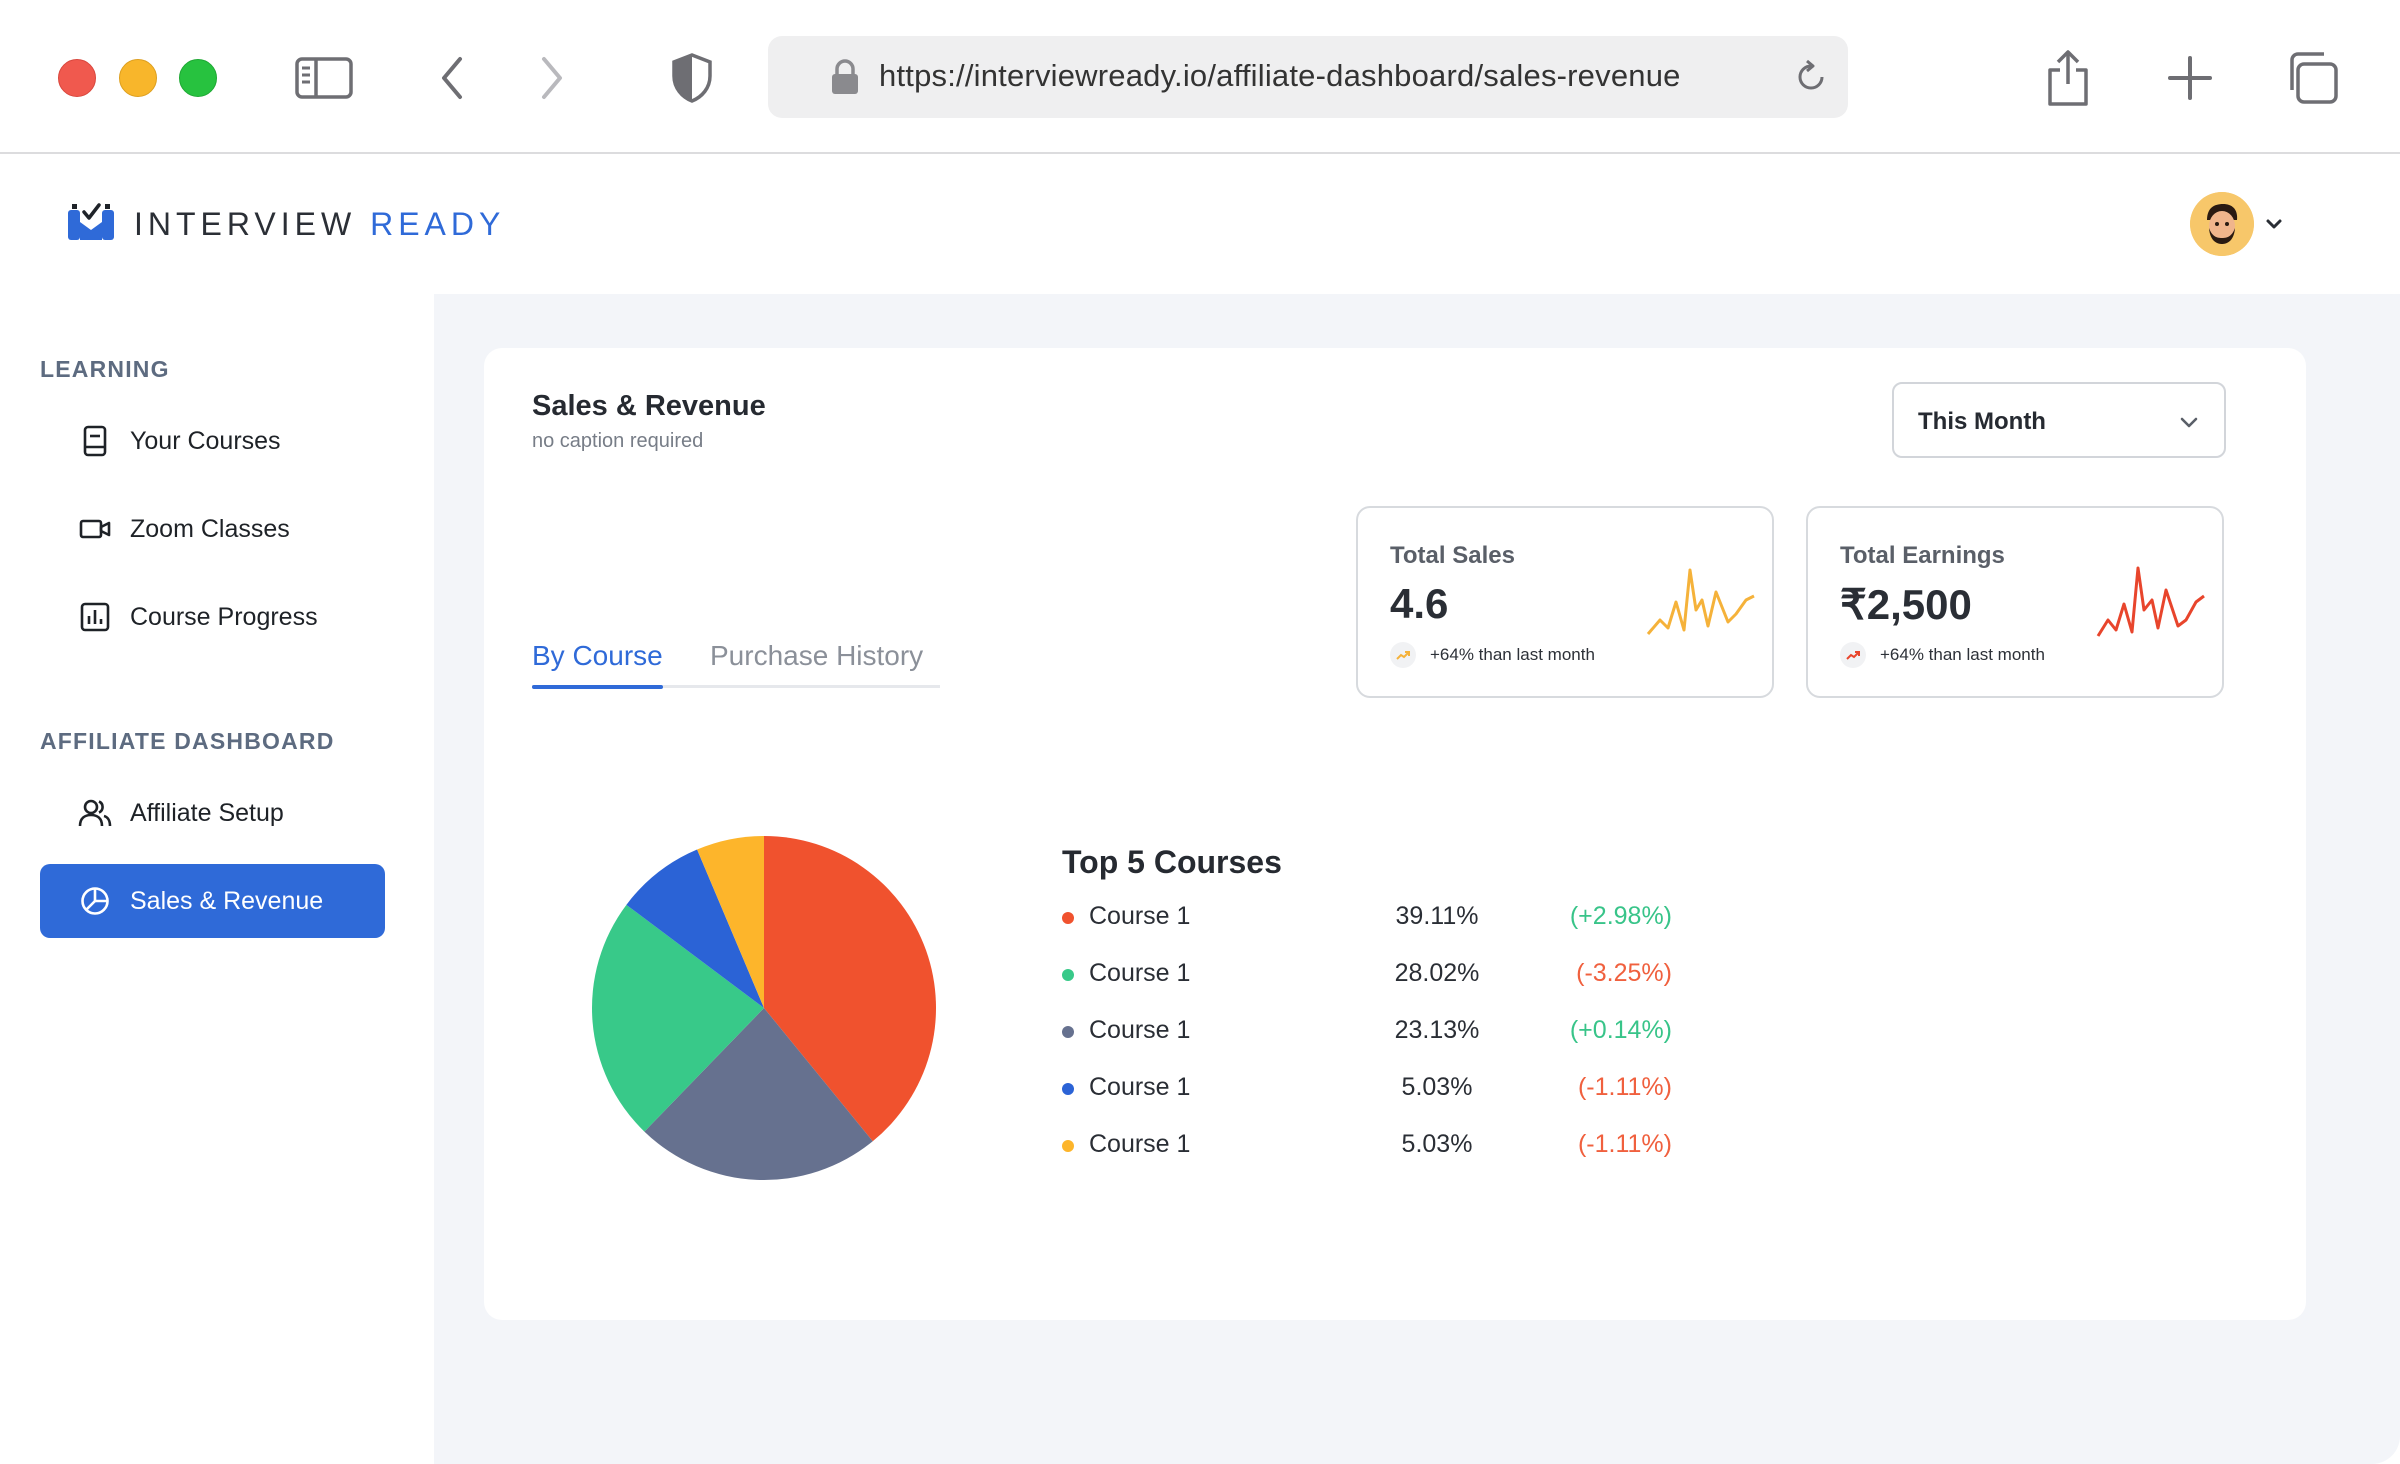  What do you see at coordinates (845, 79) in the screenshot?
I see `lock-icon` at bounding box center [845, 79].